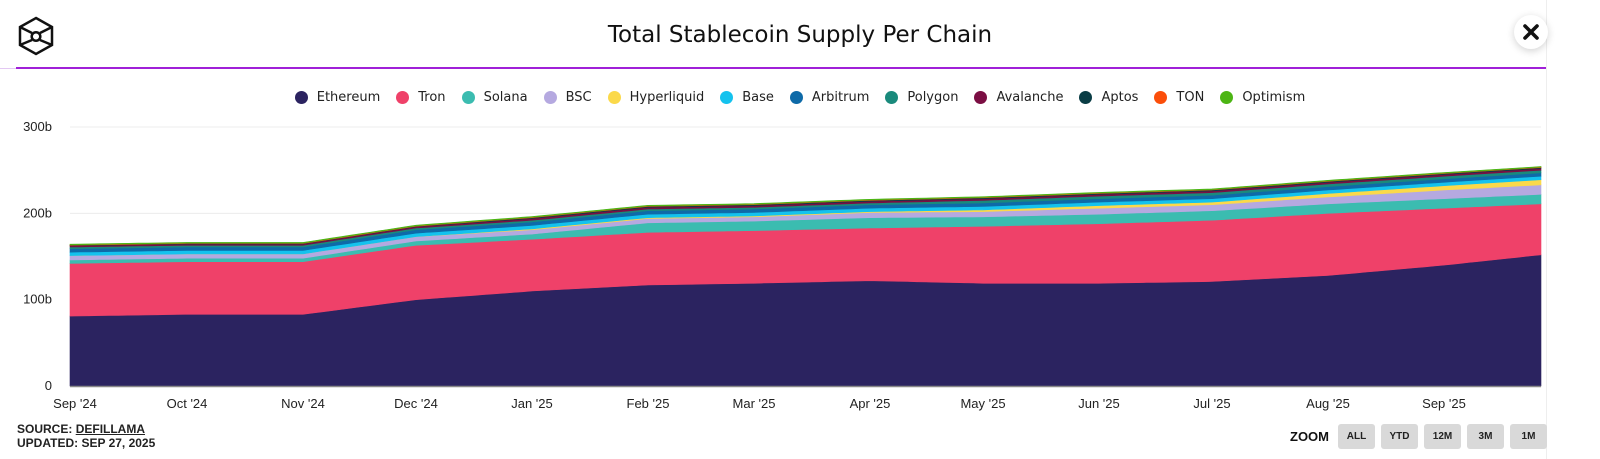  Describe the element at coordinates (1120, 97) in the screenshot. I see `legend-label: Aptos` at that location.